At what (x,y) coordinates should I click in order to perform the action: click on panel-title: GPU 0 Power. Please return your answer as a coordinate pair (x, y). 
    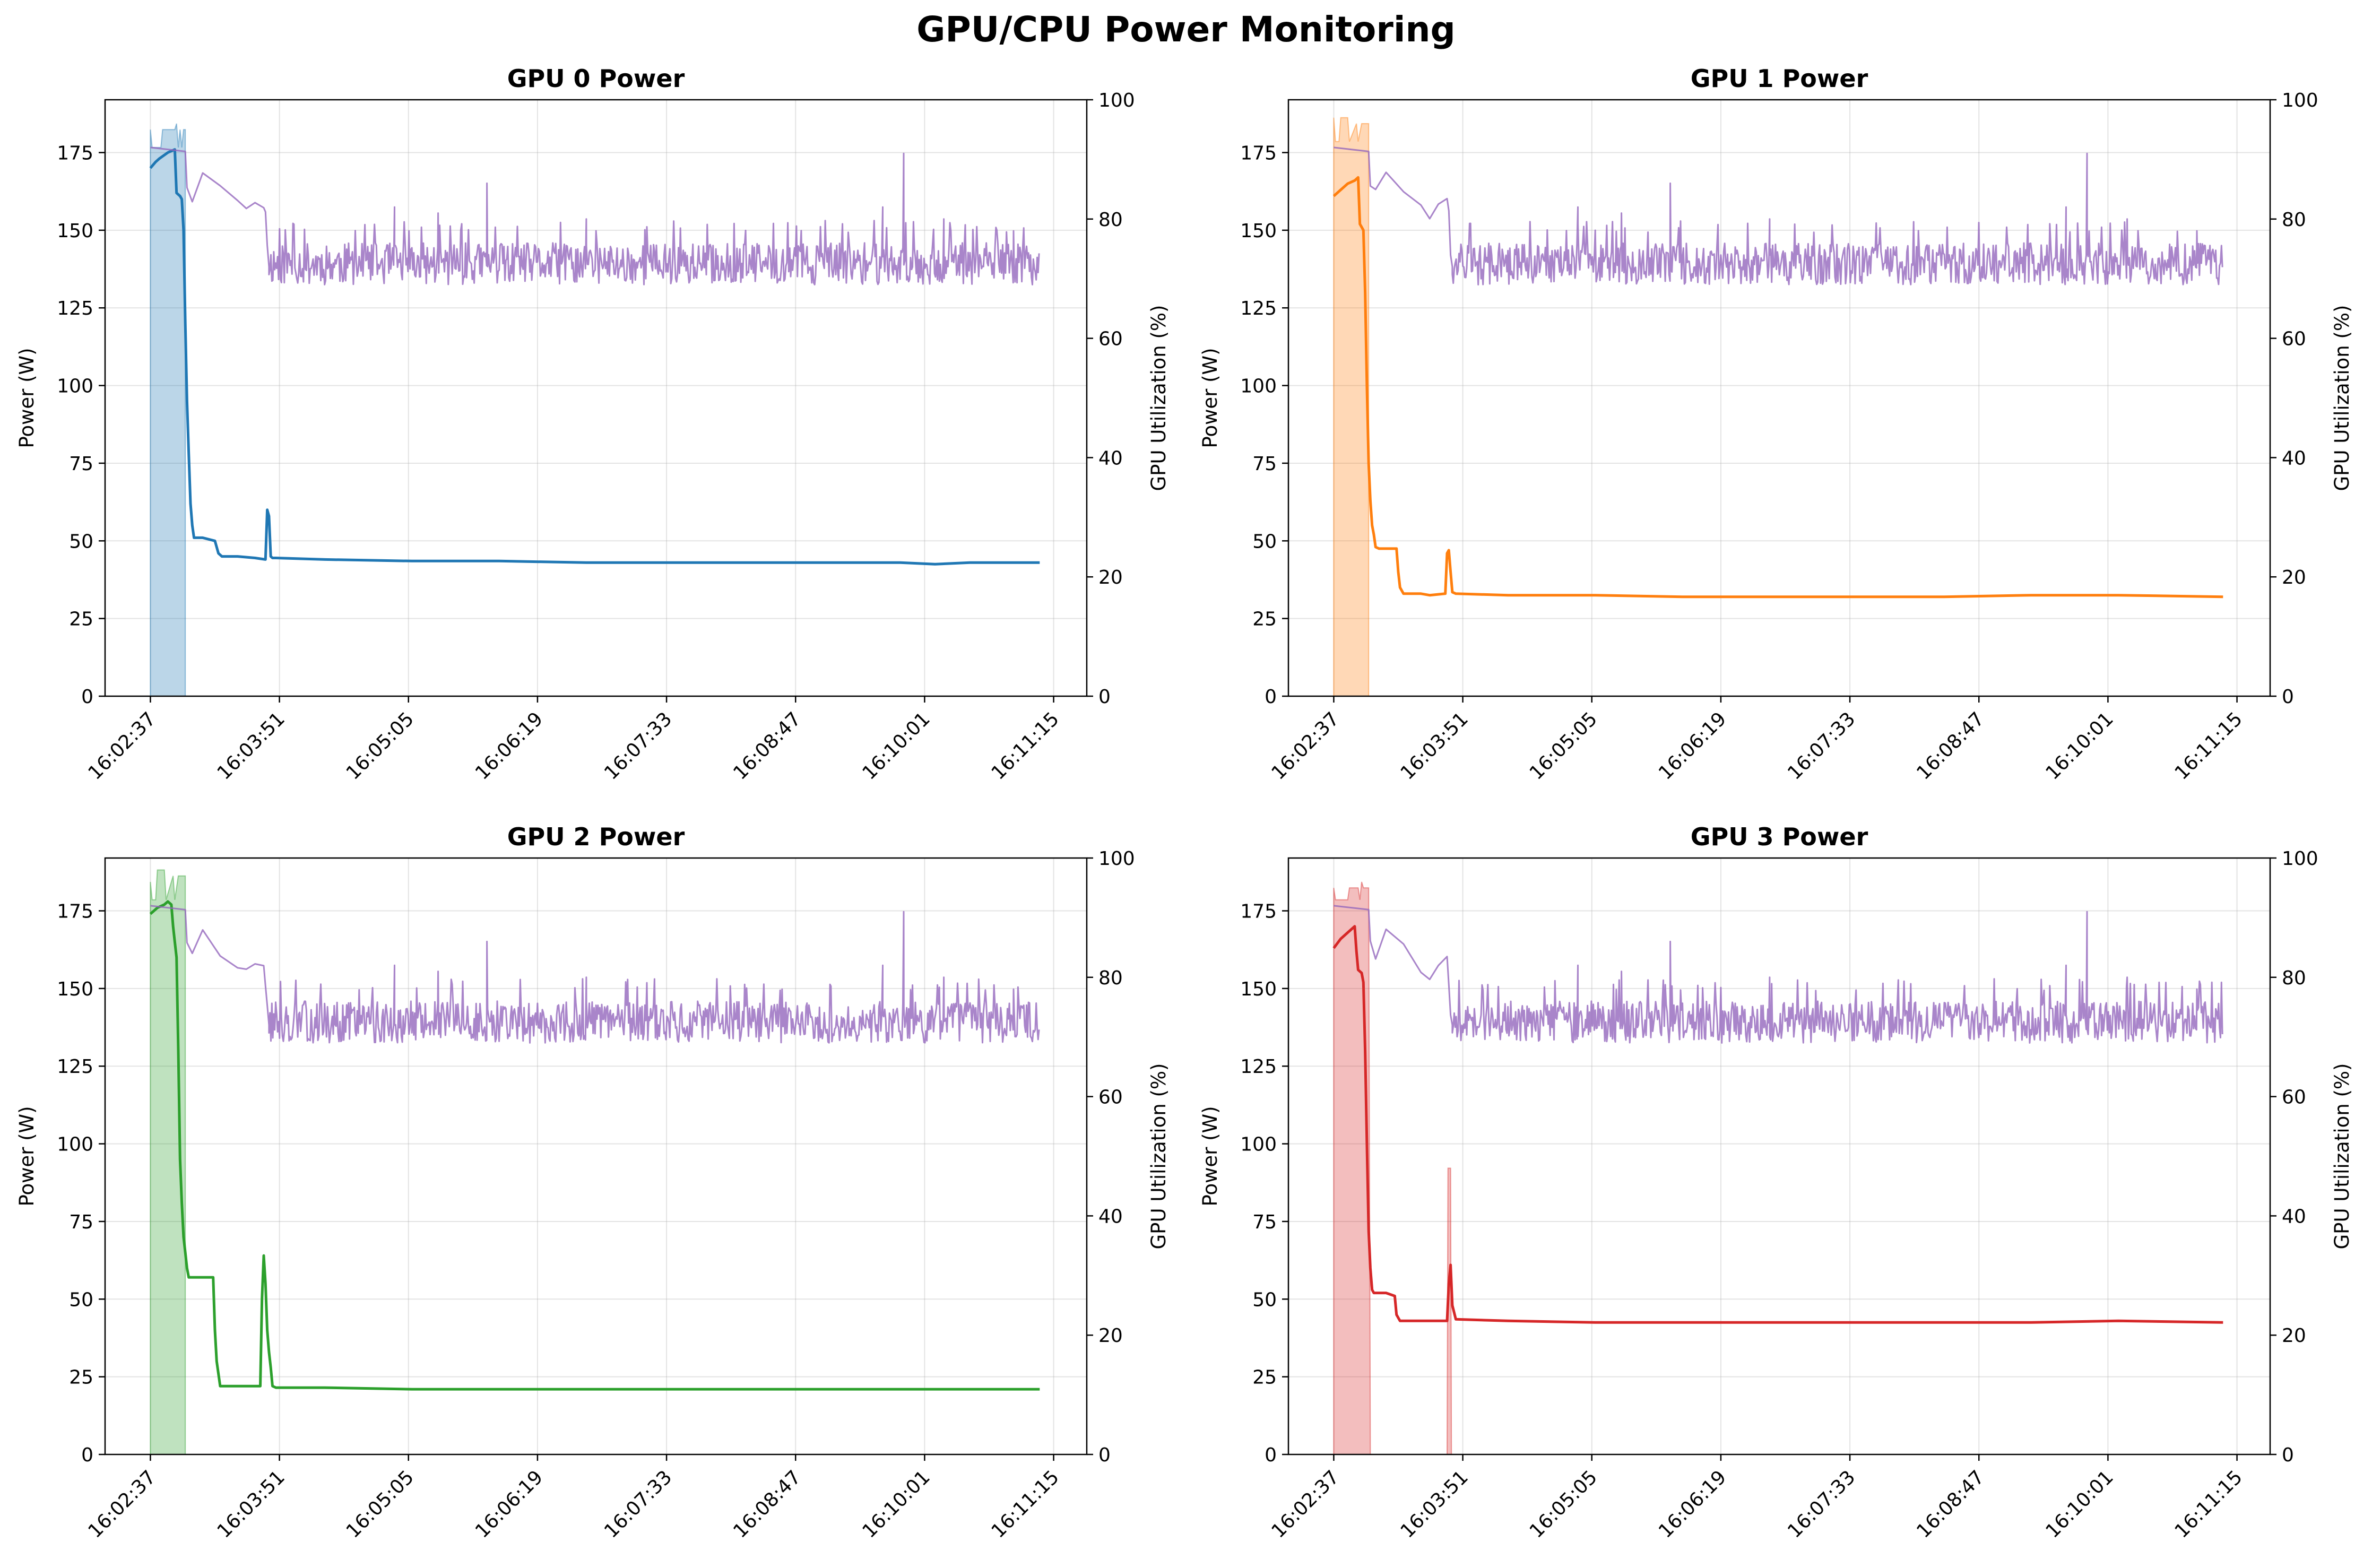
    Looking at the image, I should click on (596, 78).